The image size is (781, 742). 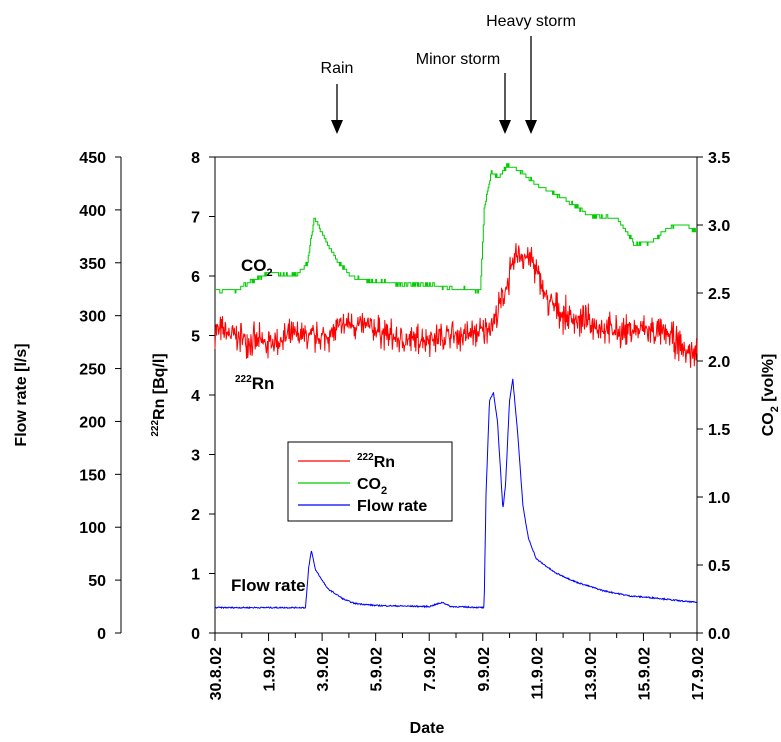 I want to click on legend-entry-main: Flow rate, so click(x=392, y=506).